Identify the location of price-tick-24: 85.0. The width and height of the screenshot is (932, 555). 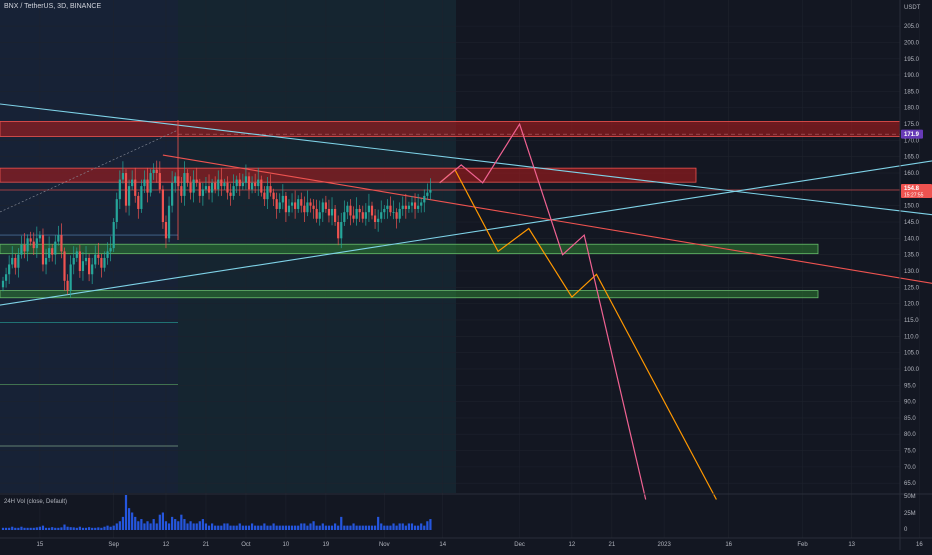
(910, 419).